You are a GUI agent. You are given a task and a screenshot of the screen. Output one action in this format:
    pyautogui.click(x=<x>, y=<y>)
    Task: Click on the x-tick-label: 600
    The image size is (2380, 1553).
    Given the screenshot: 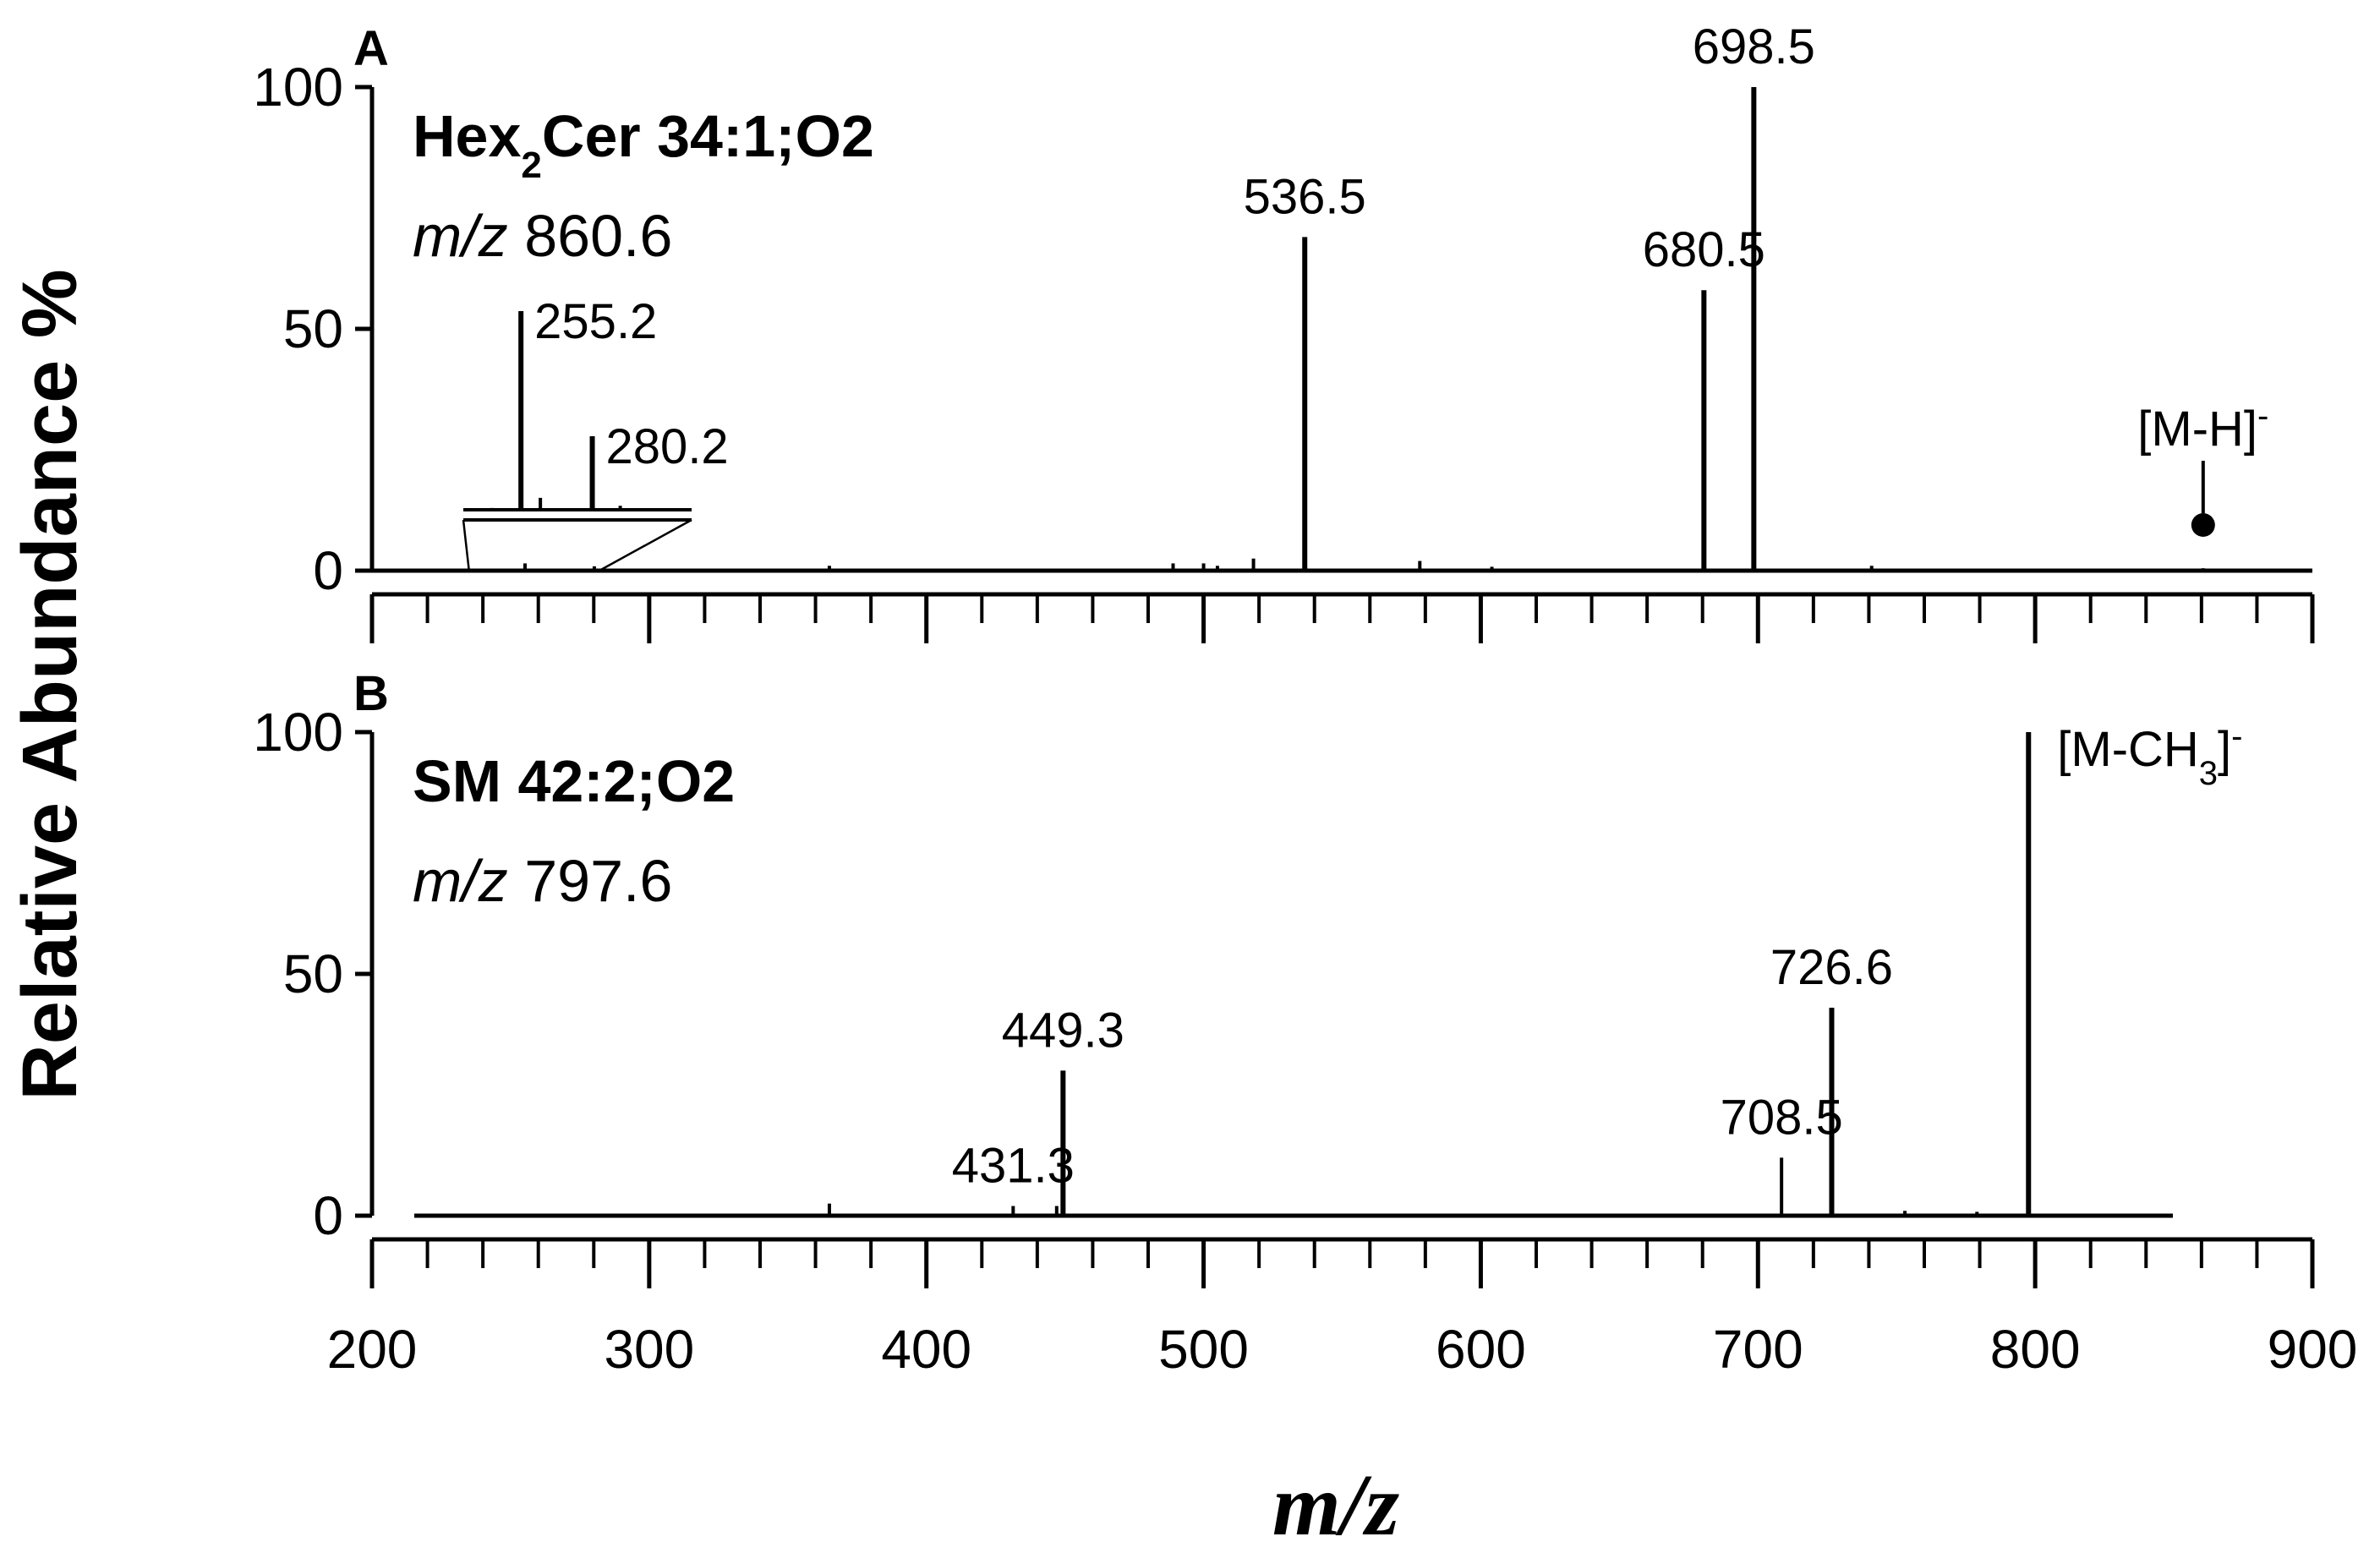 What is the action you would take?
    pyautogui.click(x=1481, y=1349)
    